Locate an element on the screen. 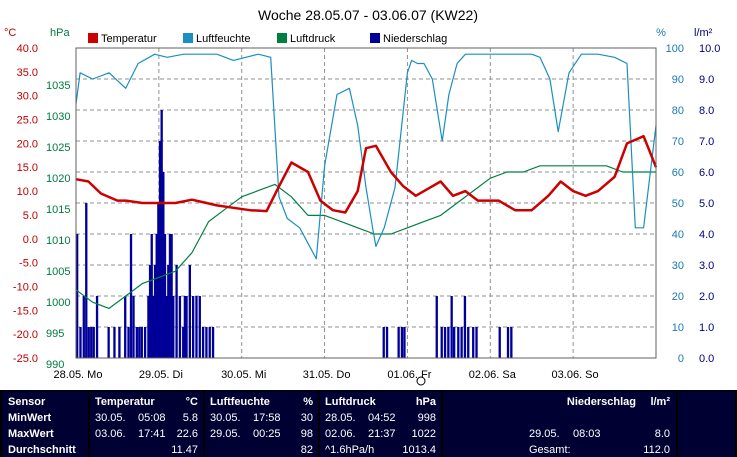  temperature-tick-label: 25.0 is located at coordinates (27, 121).